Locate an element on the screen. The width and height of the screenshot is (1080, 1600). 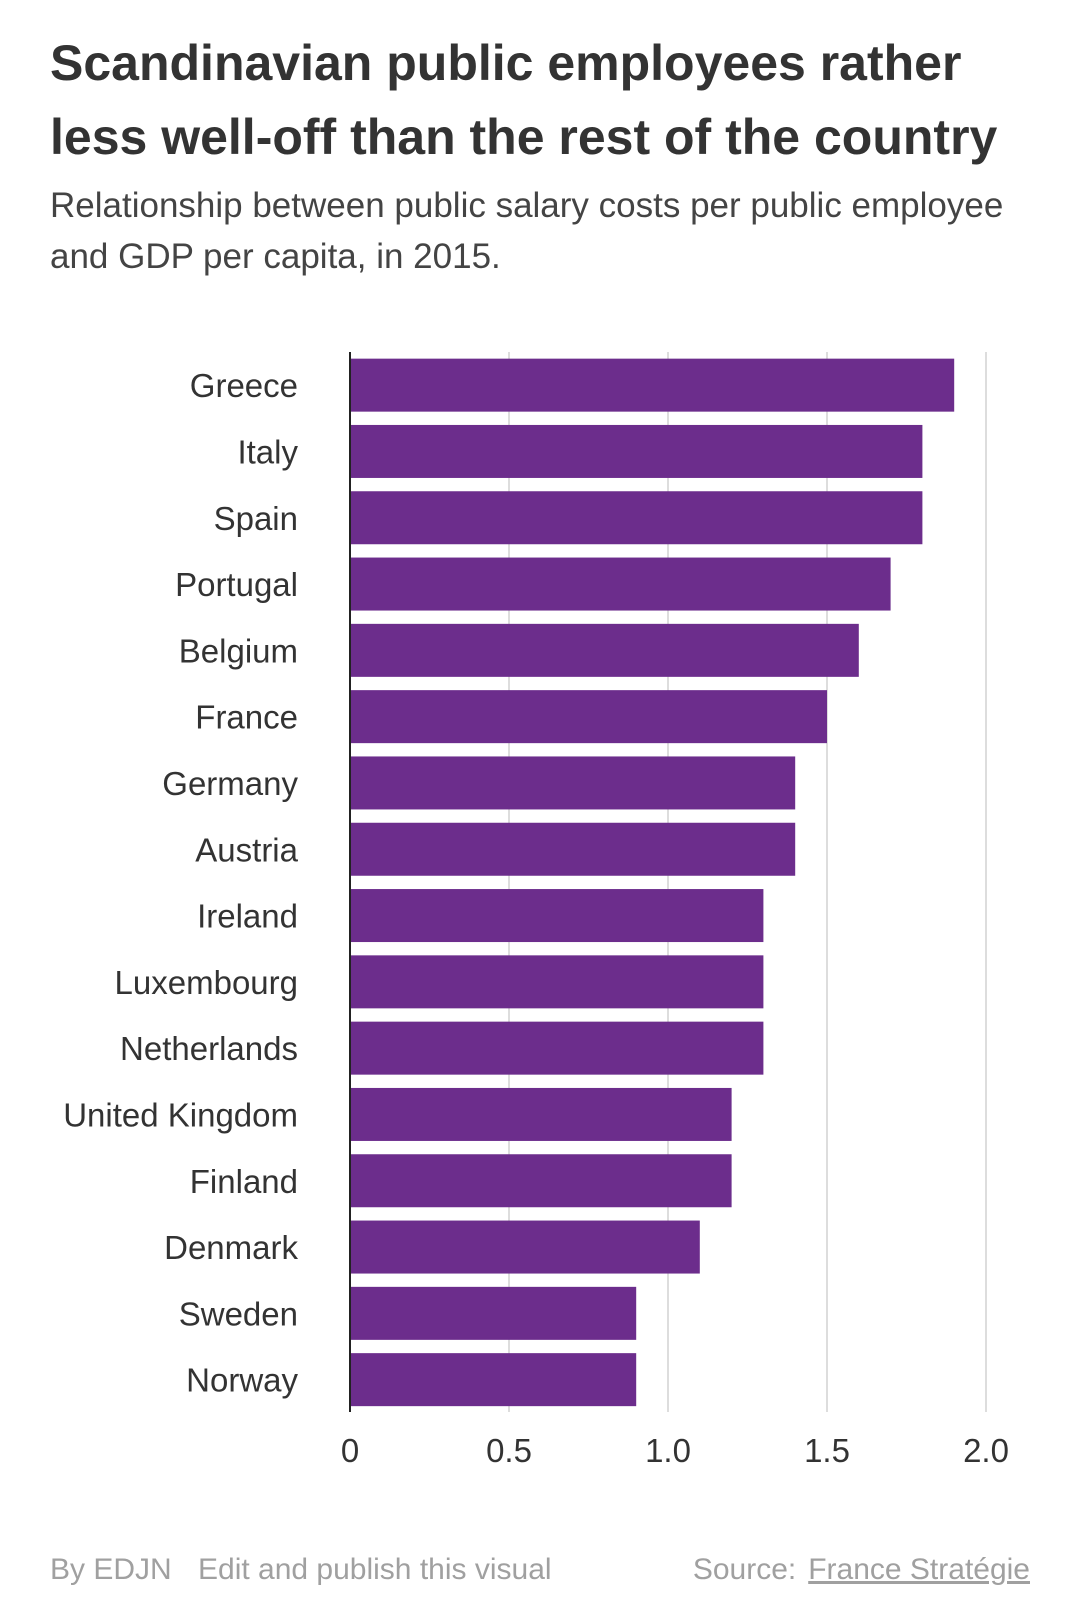
category-label-norway: Norway is located at coordinates (242, 1380).